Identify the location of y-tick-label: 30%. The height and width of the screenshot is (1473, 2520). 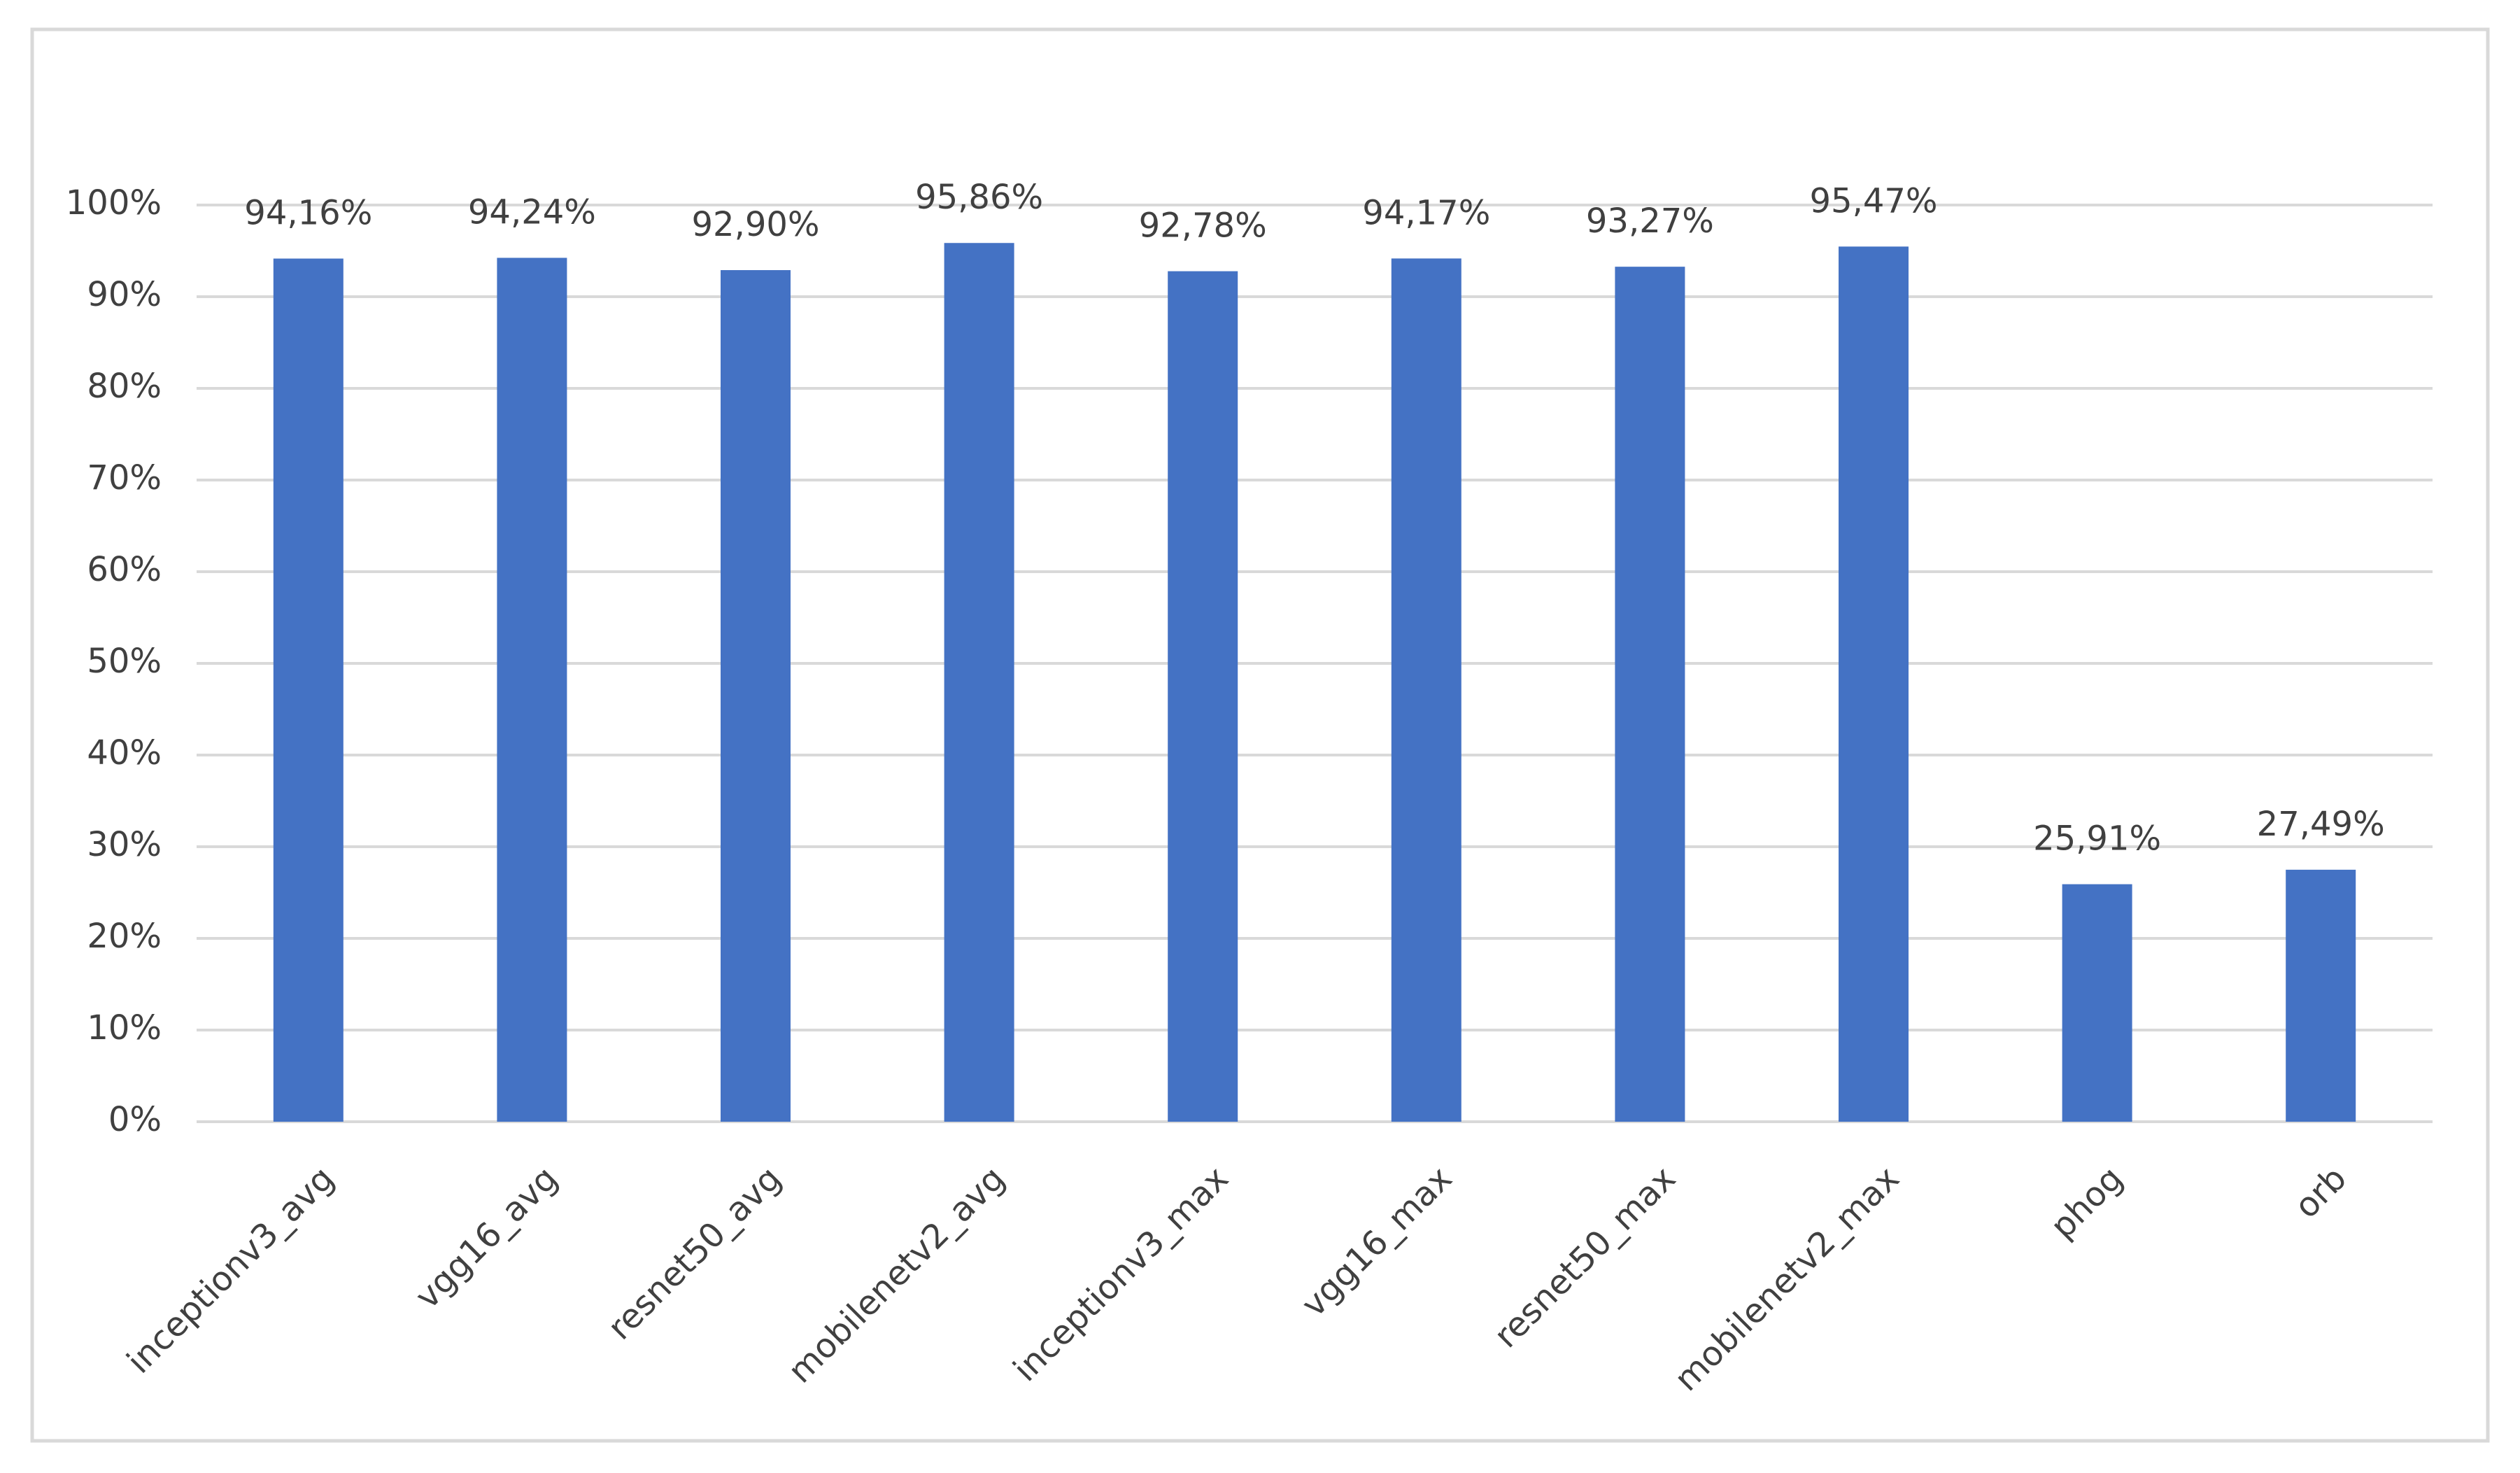
(125, 844).